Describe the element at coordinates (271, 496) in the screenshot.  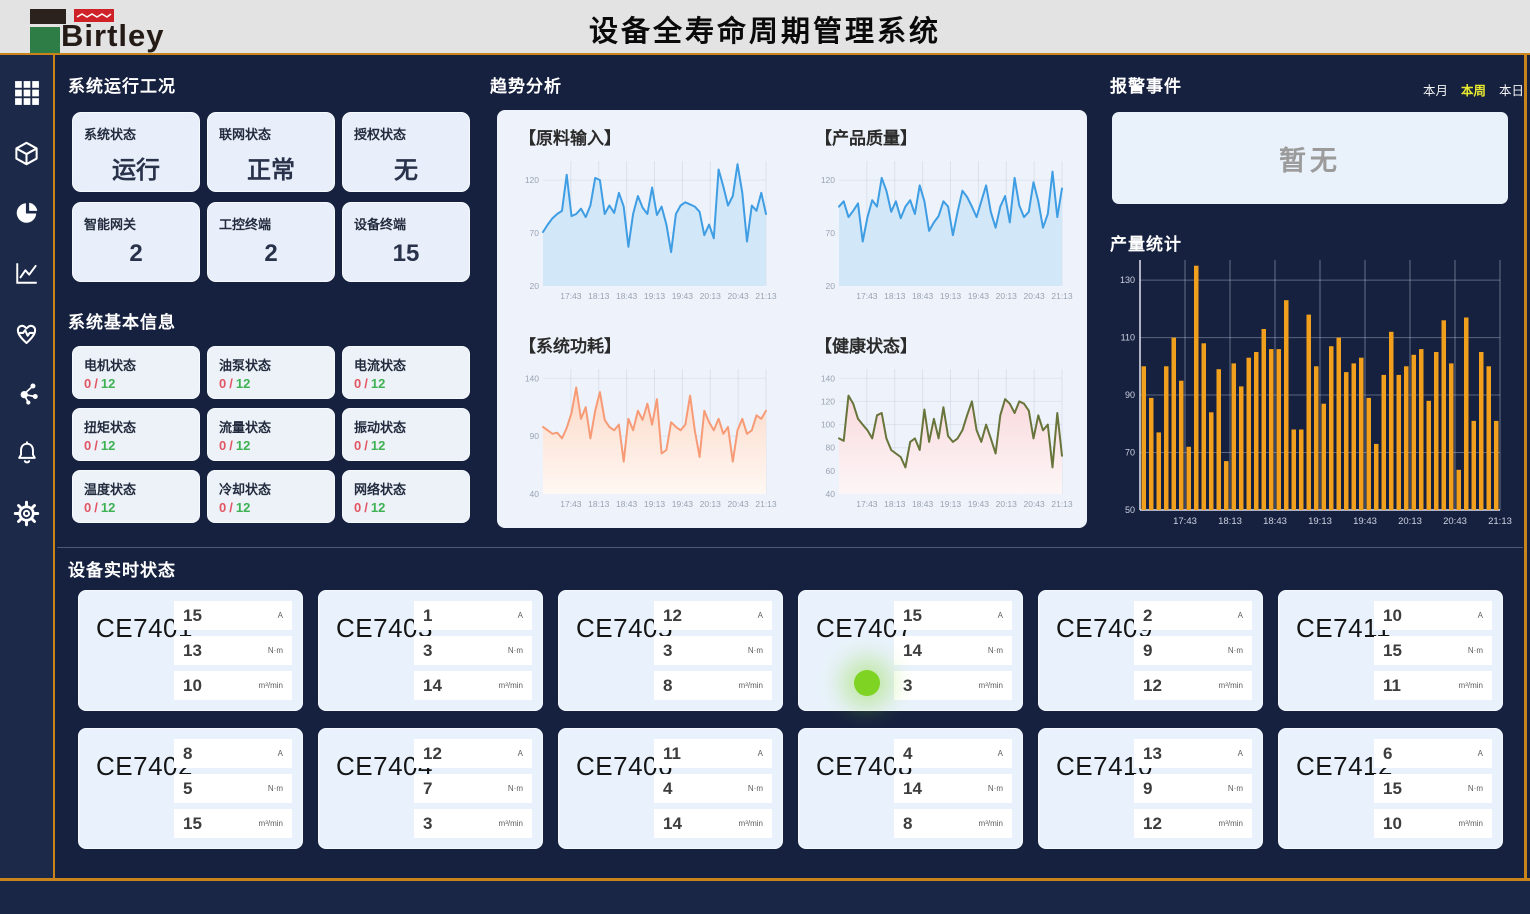
I see `basic-card-cooling: 冷却状态 0/12` at that location.